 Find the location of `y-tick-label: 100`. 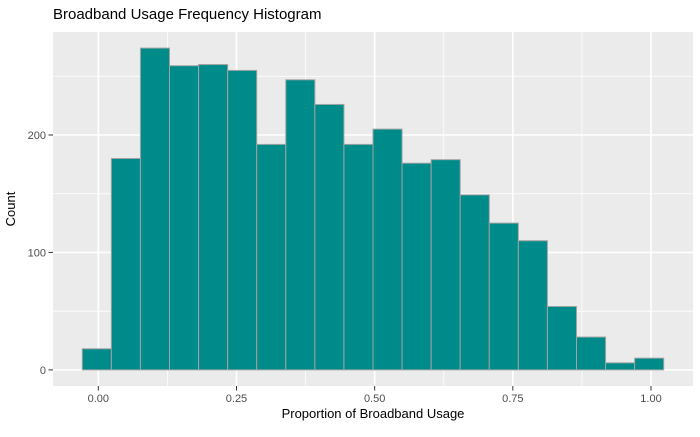

y-tick-label: 100 is located at coordinates (37, 253).